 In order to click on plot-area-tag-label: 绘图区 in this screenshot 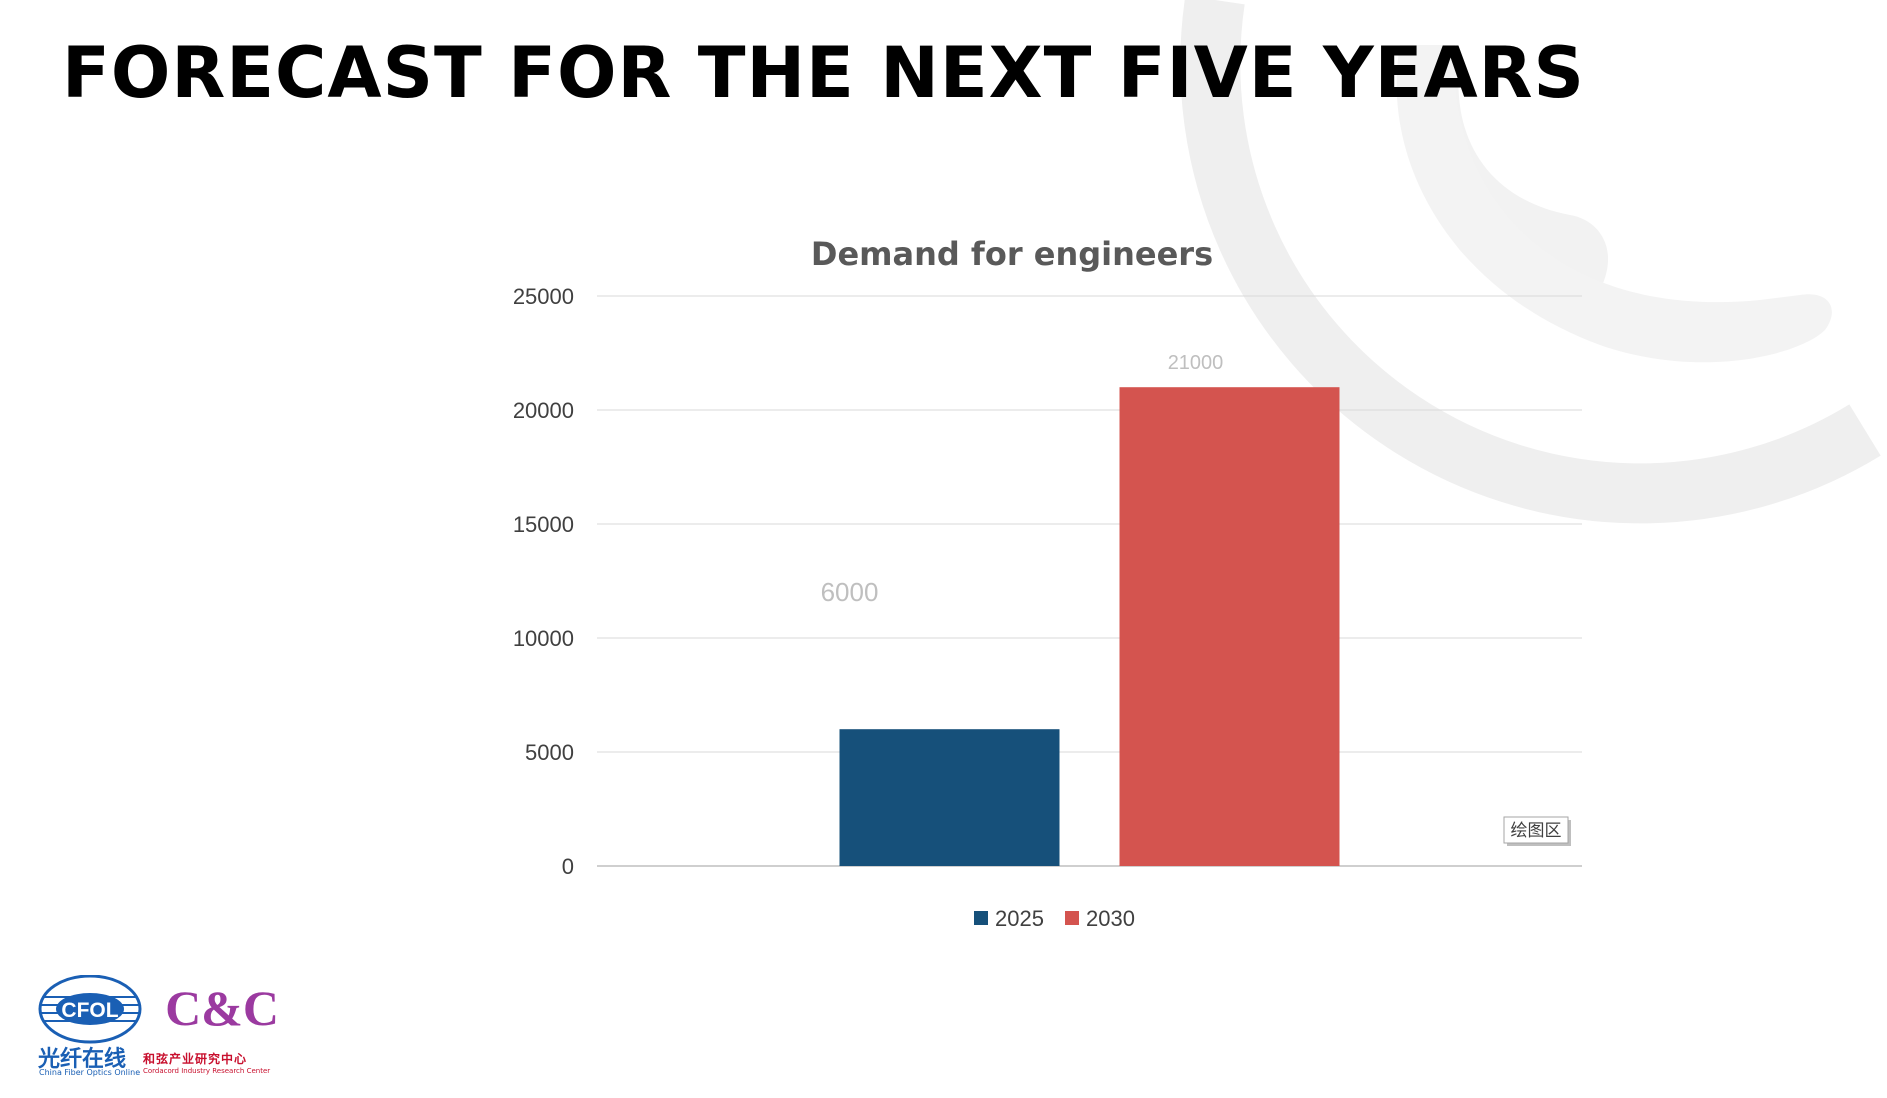, I will do `click(1536, 831)`.